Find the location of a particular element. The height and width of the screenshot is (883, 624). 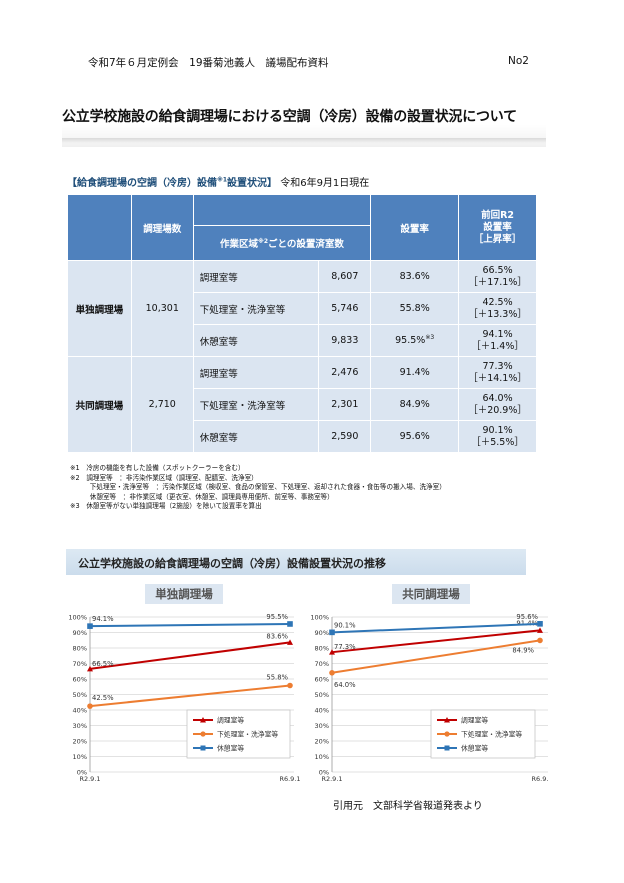

prev-cell: 64.0% ［＋20.9%］ is located at coordinates (497, 404).